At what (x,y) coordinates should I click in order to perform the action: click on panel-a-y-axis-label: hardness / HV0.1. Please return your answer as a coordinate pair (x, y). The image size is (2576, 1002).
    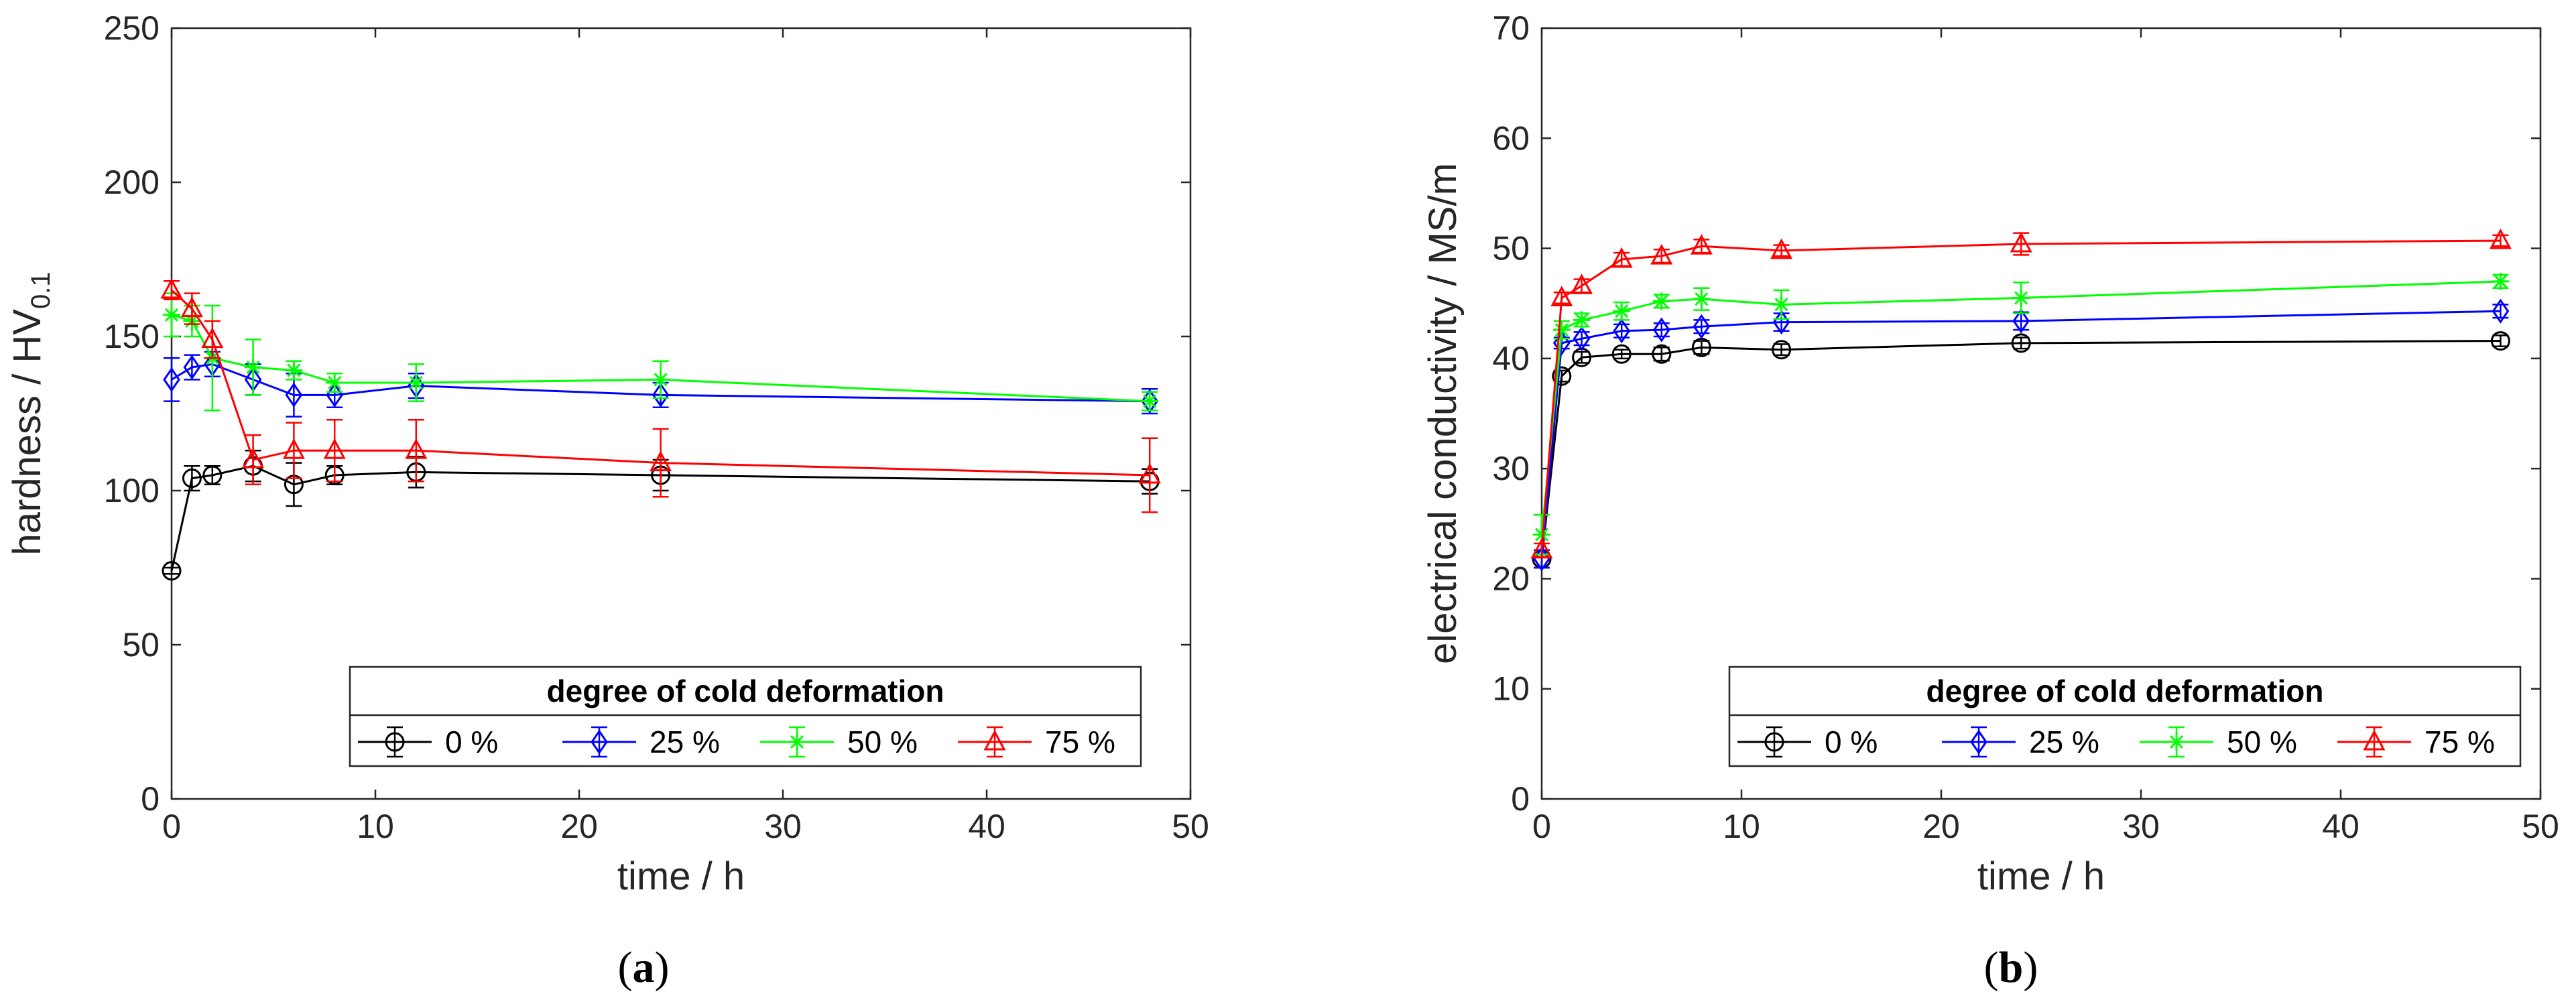
    Looking at the image, I should click on (30, 413).